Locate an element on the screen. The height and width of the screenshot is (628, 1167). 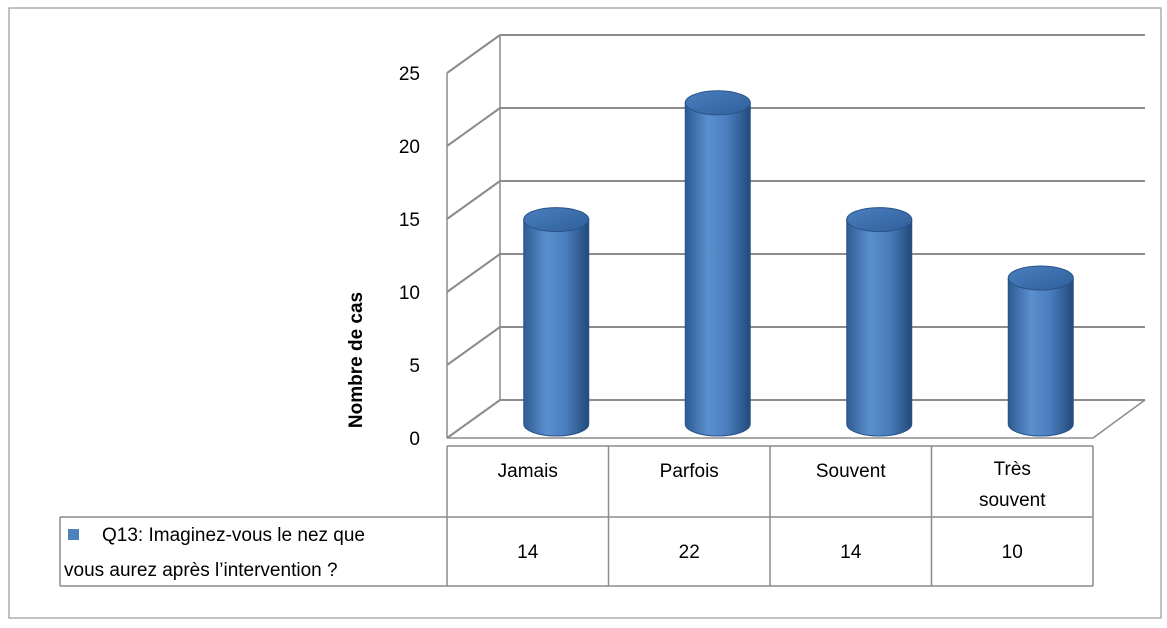
legend-label-line2: vous aurez après l’intervention ? is located at coordinates (201, 570).